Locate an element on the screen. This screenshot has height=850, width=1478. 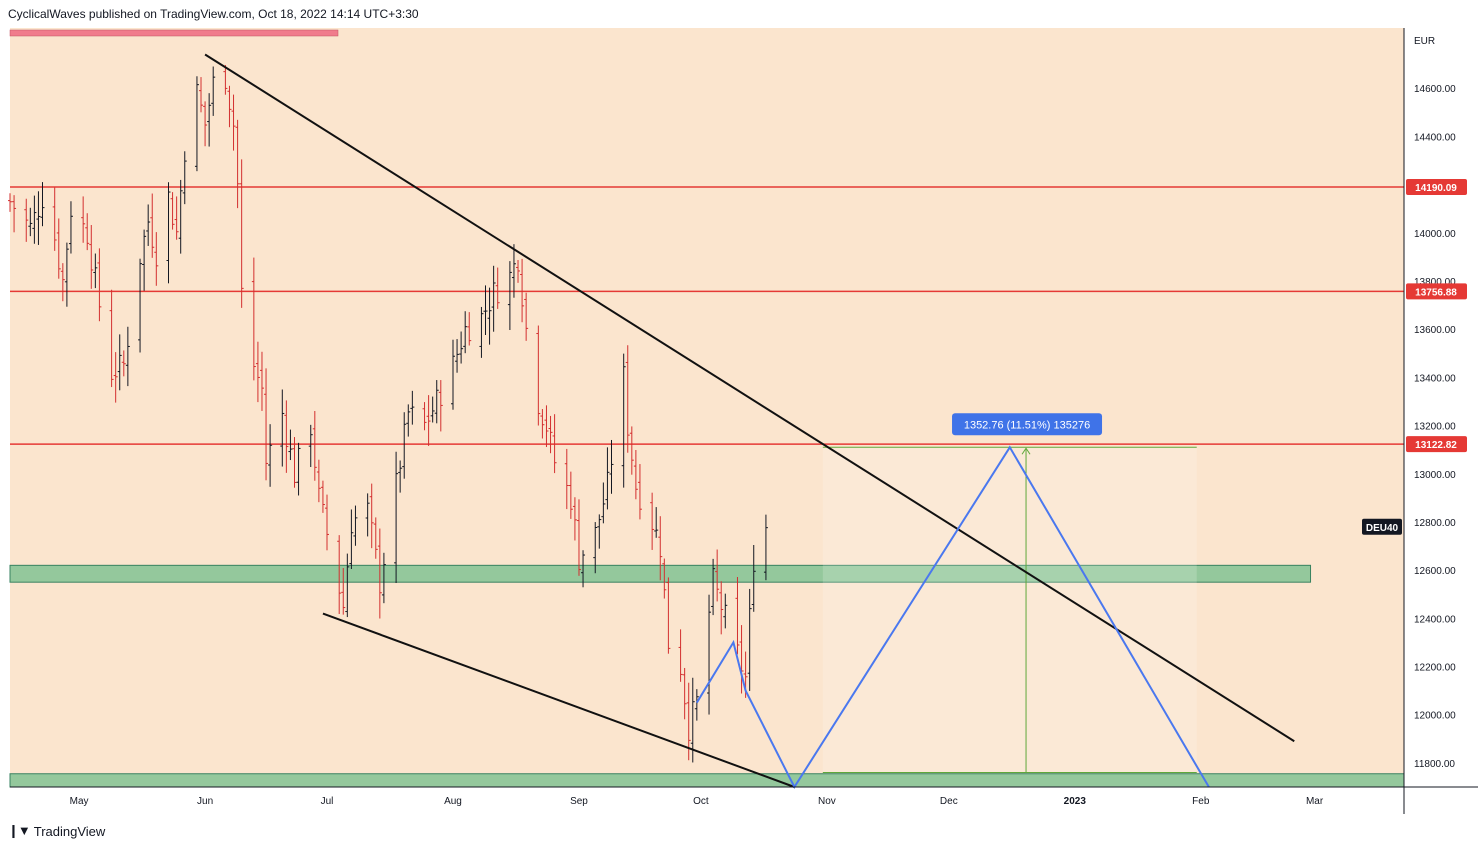
brand-label: TradingView is located at coordinates (69, 831).